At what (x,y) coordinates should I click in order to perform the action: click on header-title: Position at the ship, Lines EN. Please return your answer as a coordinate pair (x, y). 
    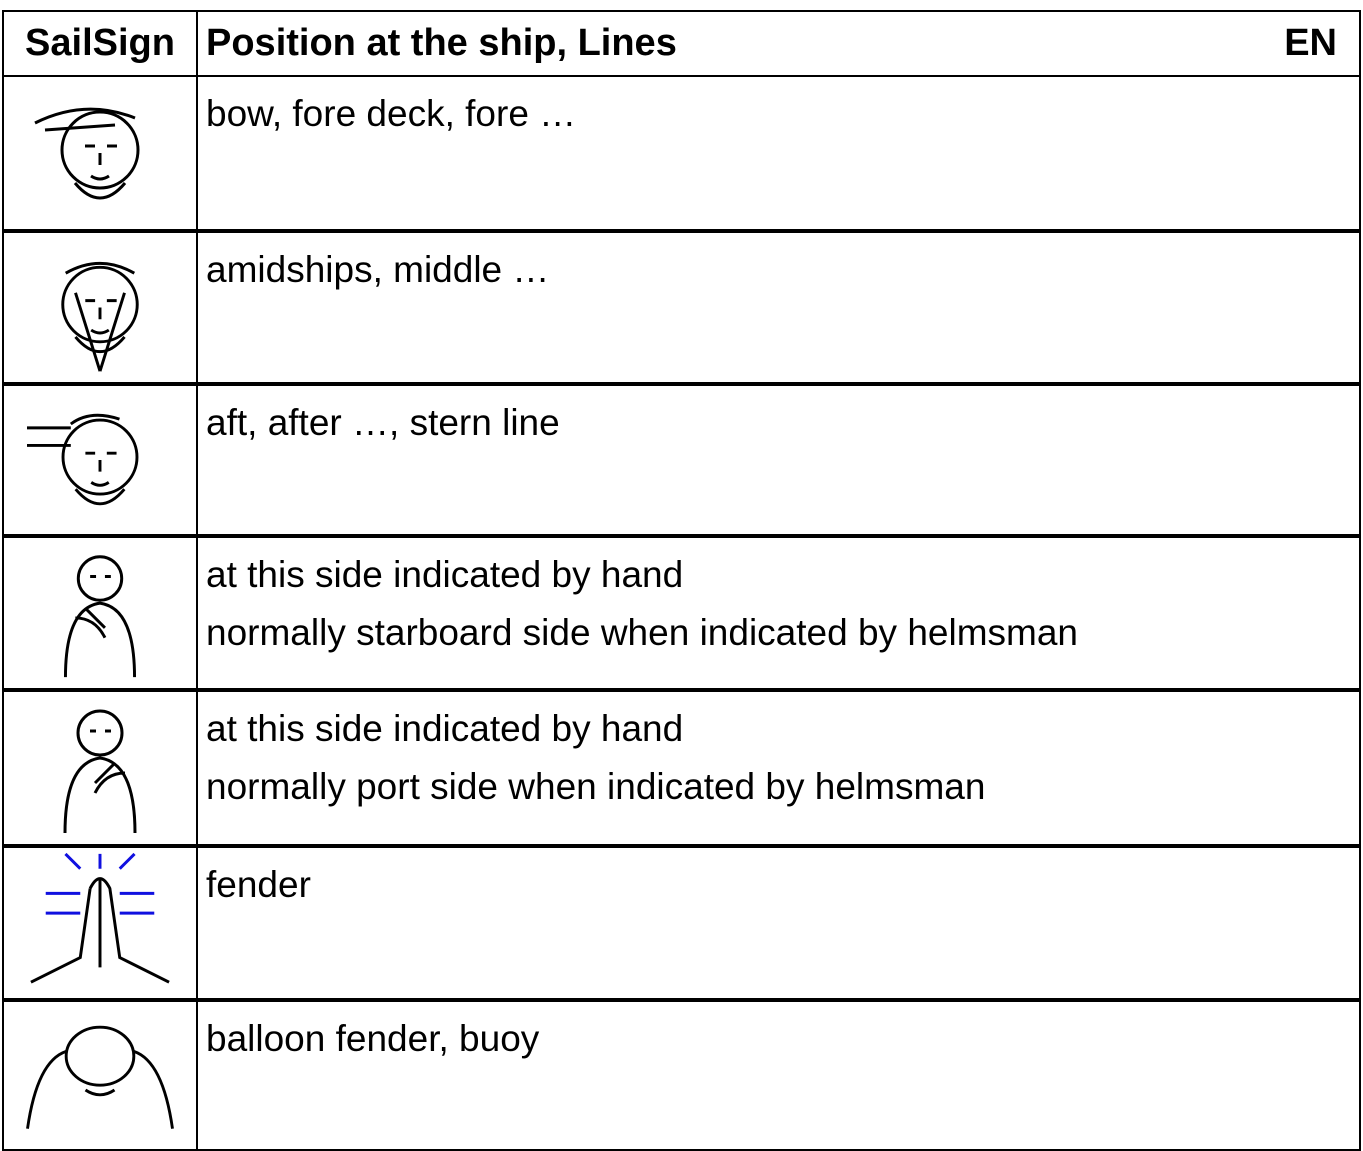
    Looking at the image, I should click on (778, 43).